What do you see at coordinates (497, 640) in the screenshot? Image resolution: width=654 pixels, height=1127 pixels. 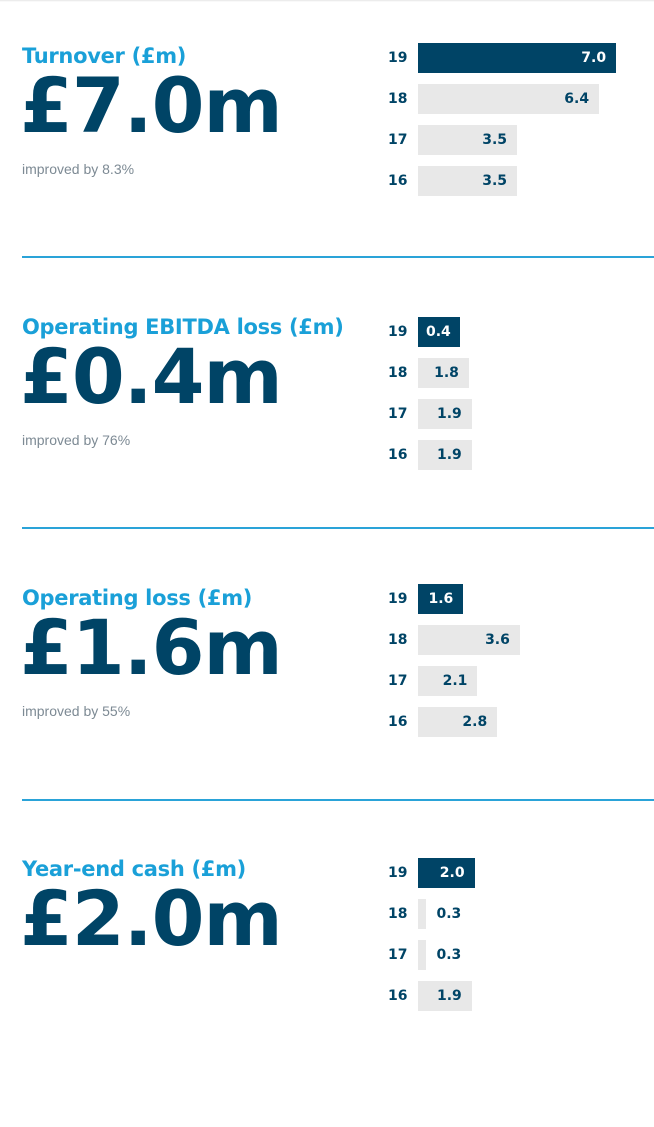 I see `bar-value-label: 3.6` at bounding box center [497, 640].